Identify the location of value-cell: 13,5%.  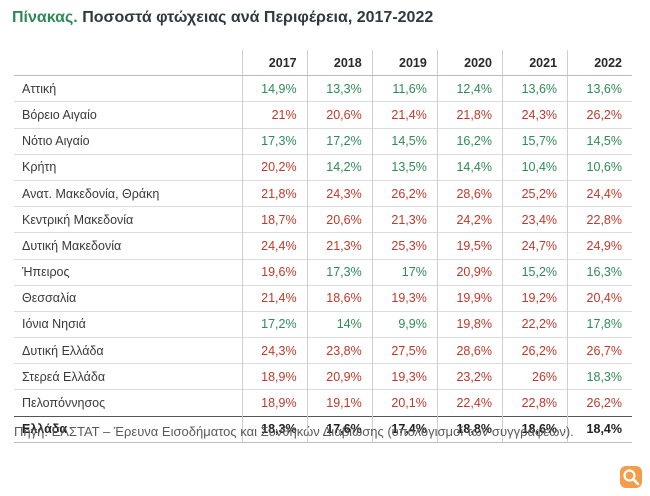
(404, 167).